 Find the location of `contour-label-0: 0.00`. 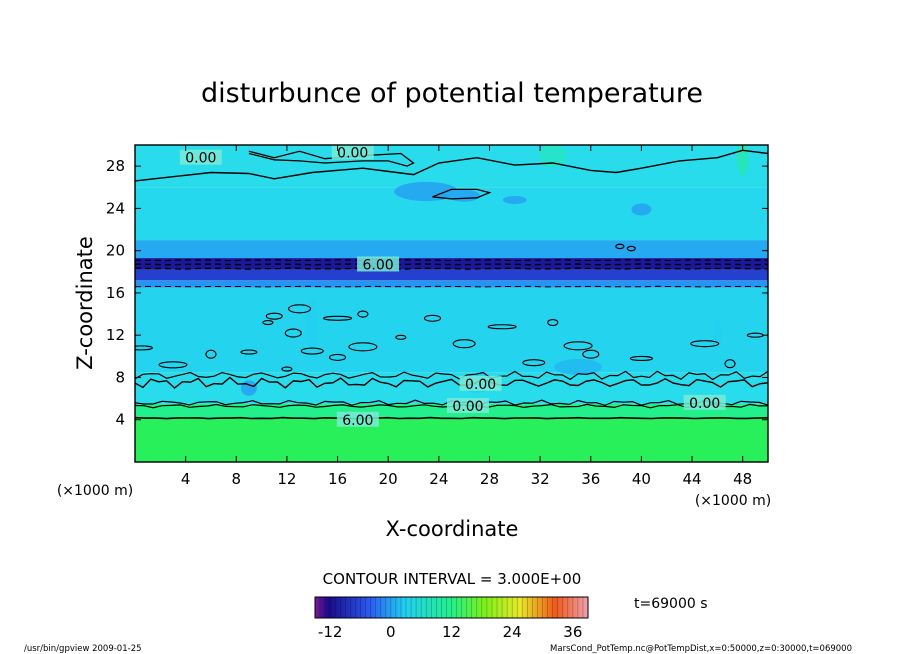

contour-label-0: 0.00 is located at coordinates (200, 159).